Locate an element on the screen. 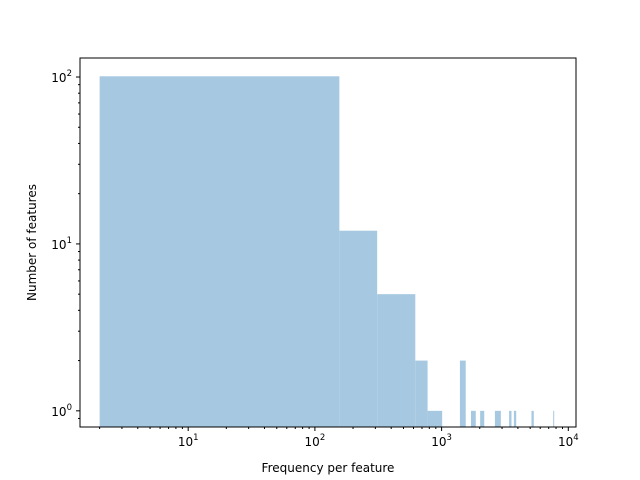  y-tick-label: 10¹ is located at coordinates (61, 244).